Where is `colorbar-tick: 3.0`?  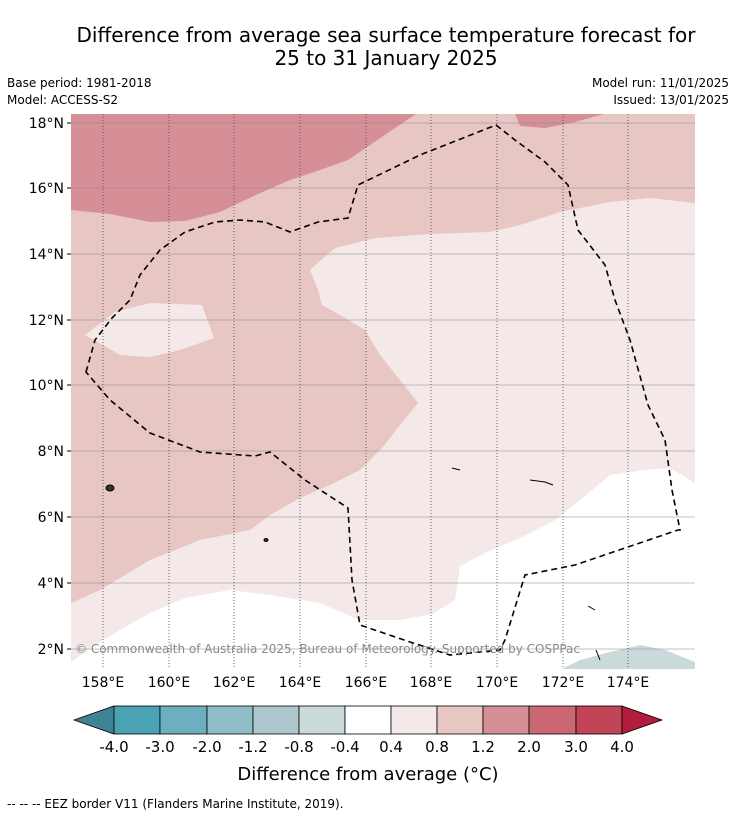 colorbar-tick: 3.0 is located at coordinates (576, 747).